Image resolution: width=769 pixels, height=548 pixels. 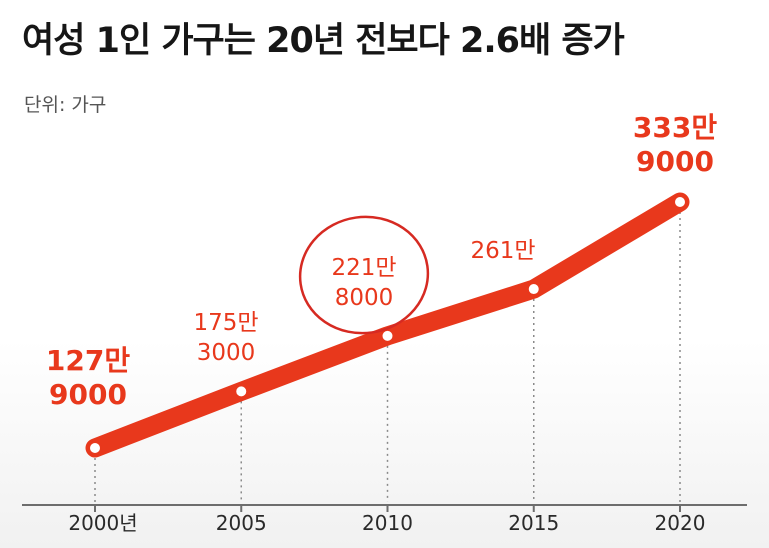 I want to click on data-label-2000-line1: 127만, so click(x=88, y=360).